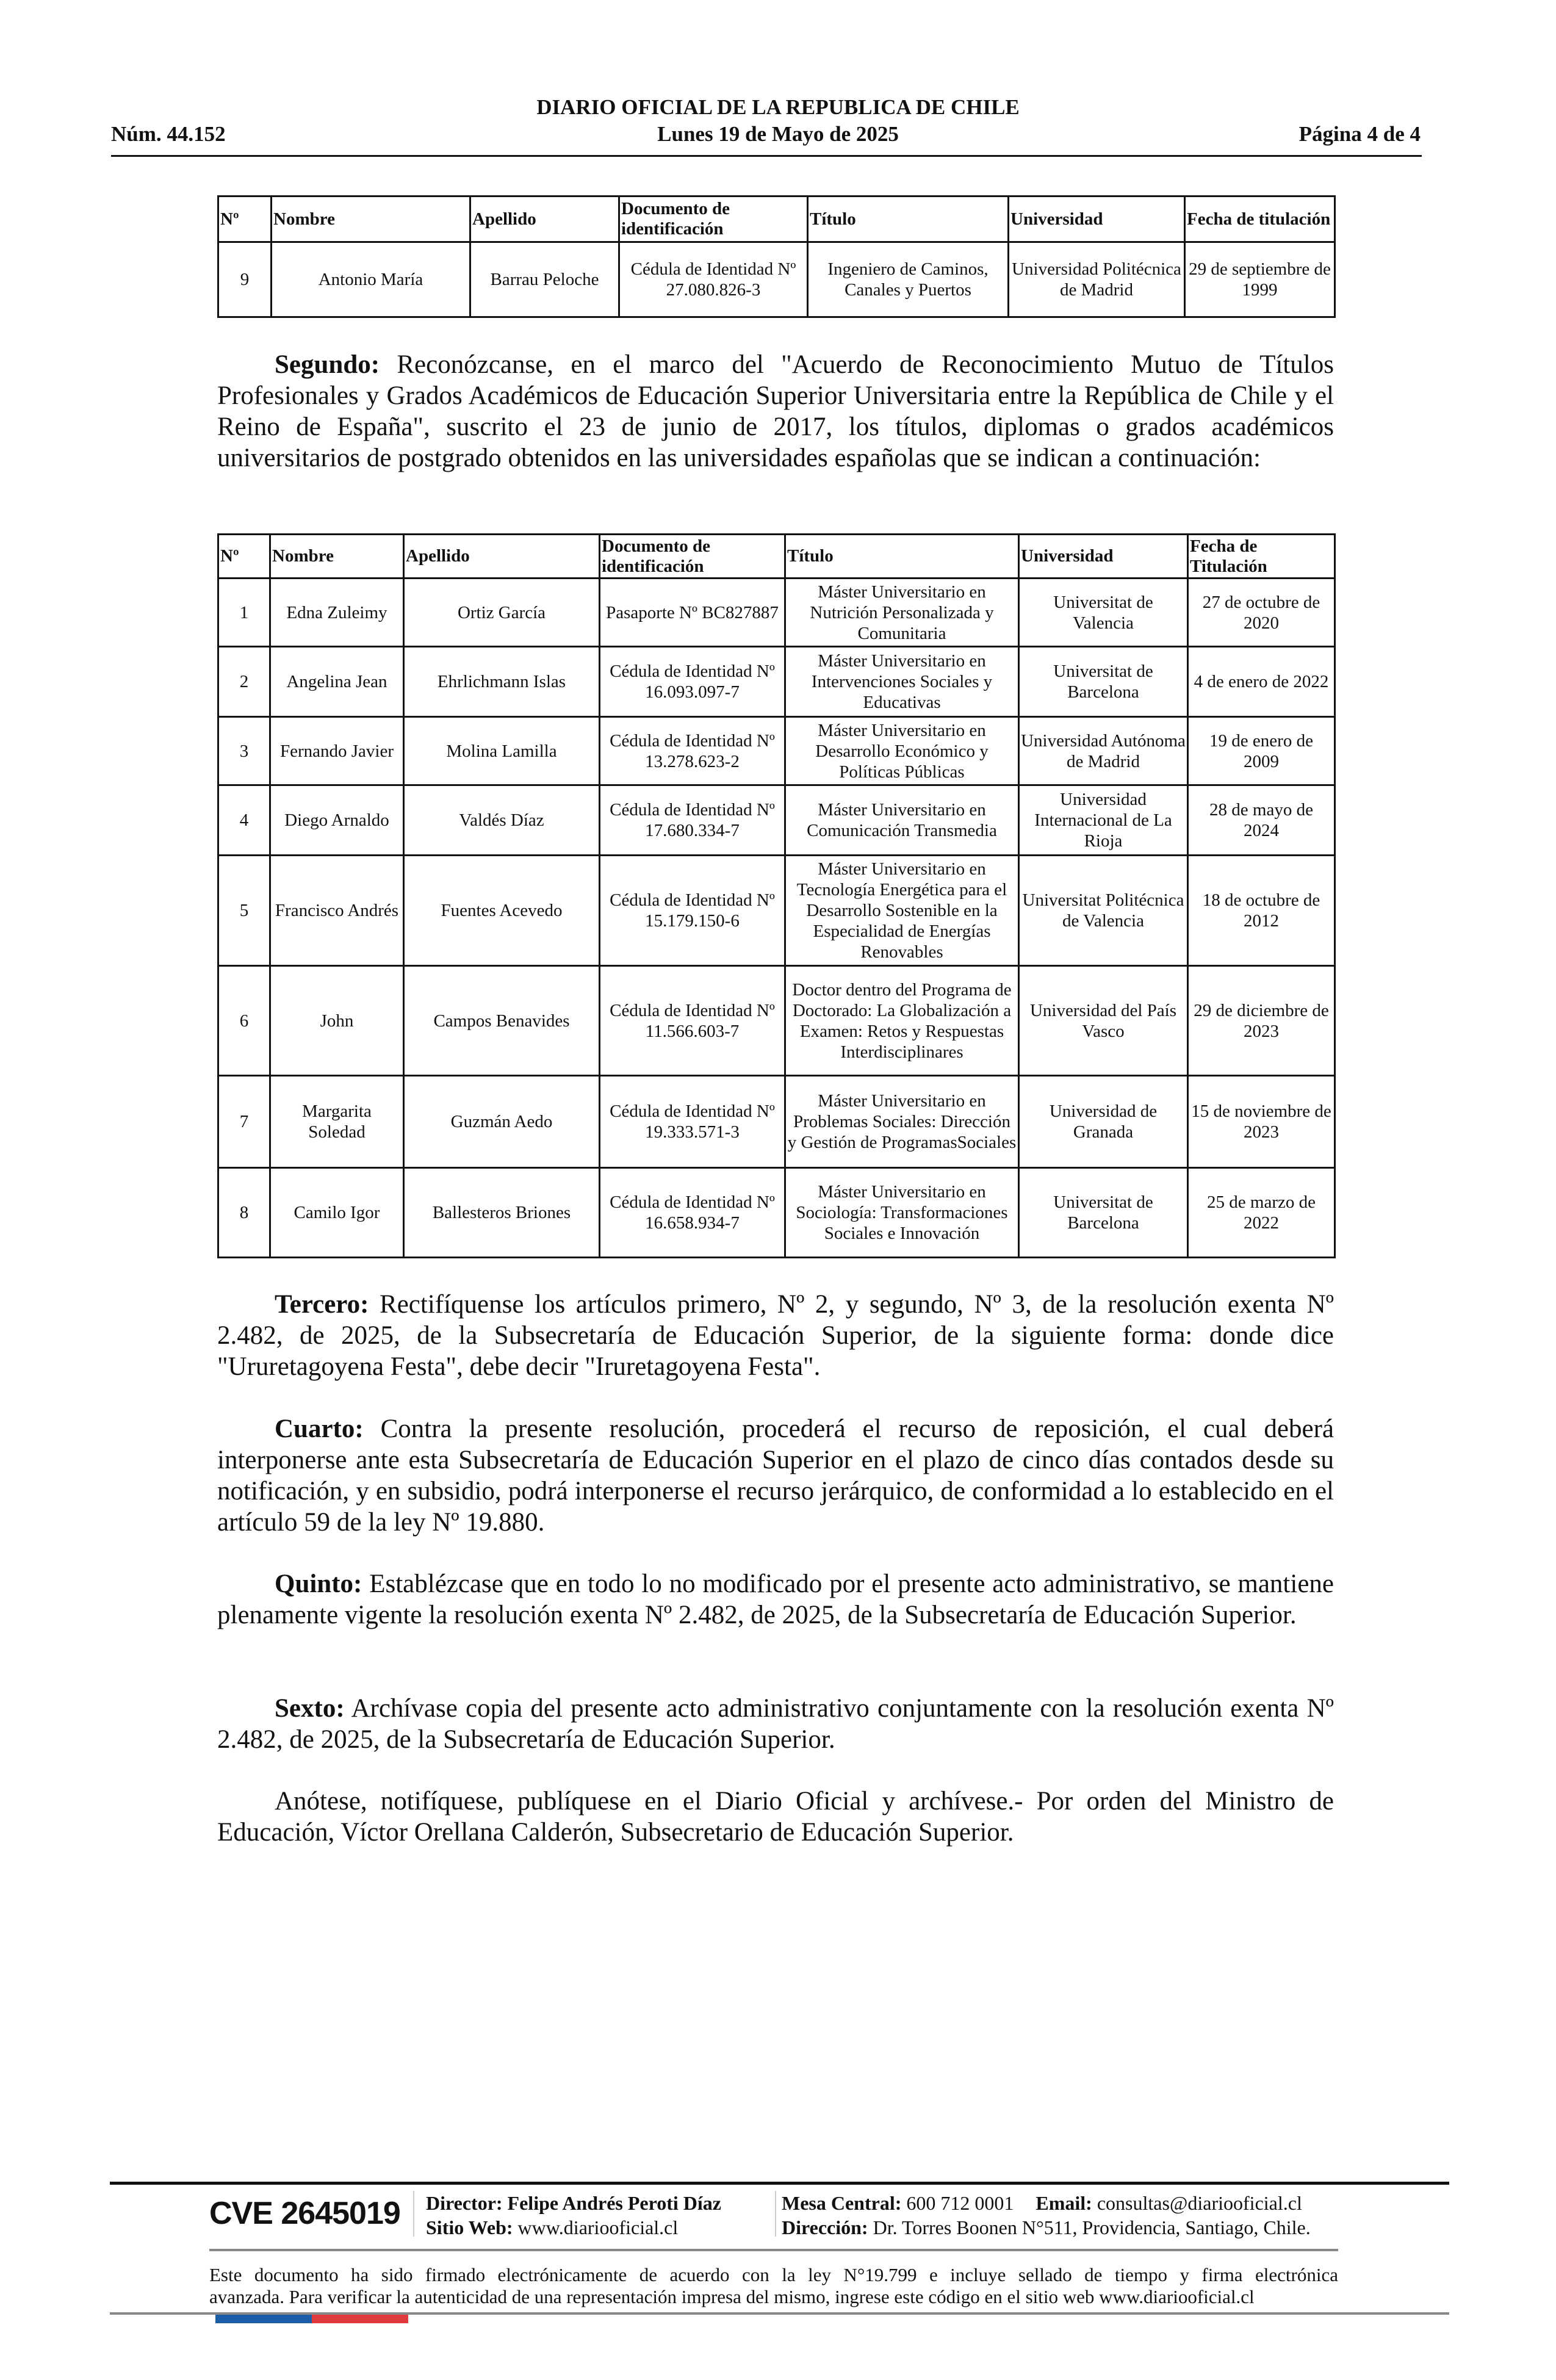 Image resolution: width=1556 pixels, height=2380 pixels. Describe the element at coordinates (692, 1020) in the screenshot. I see `table-cell: Cédula de Identidad Nº 11.566.603-7` at that location.